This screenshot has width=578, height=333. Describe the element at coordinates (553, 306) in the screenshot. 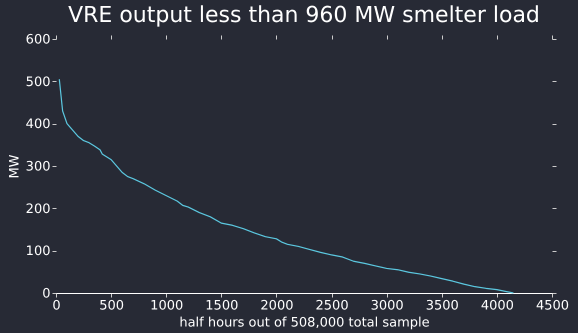

I see `x-tick-label: 4500` at that location.